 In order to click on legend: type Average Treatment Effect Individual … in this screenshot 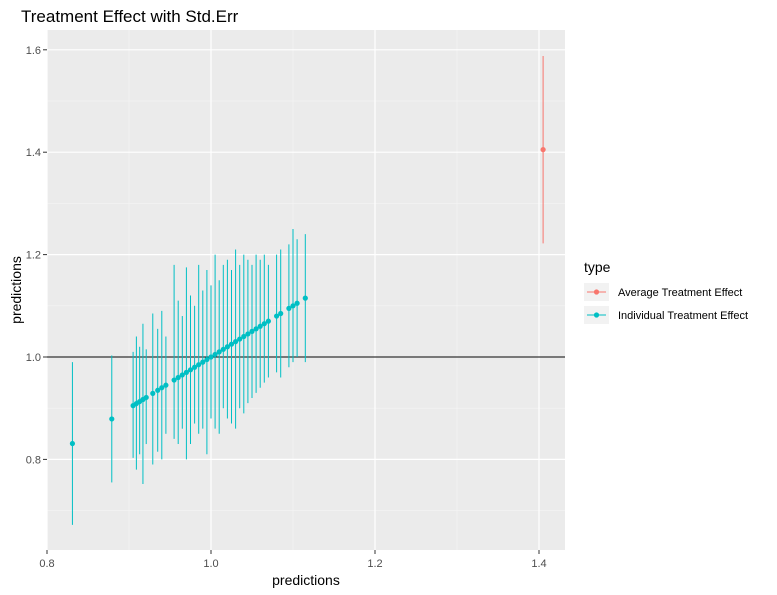, I will do `click(666, 291)`.